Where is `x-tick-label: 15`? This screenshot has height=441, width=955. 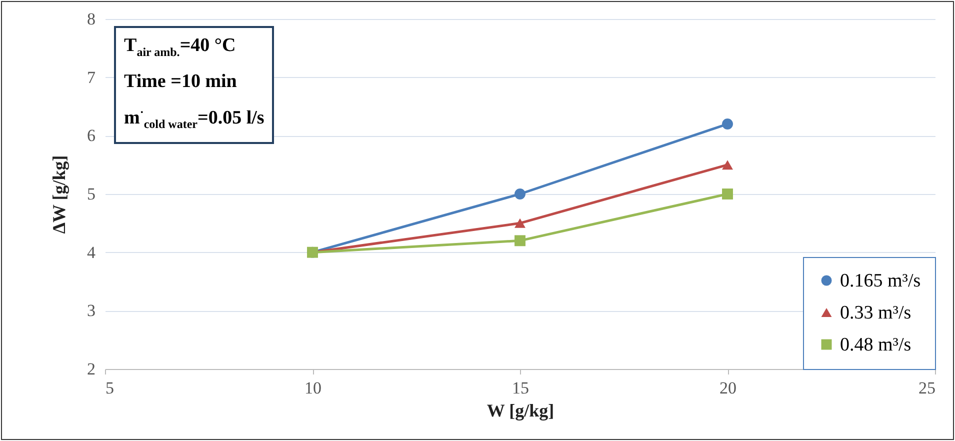 x-tick-label: 15 is located at coordinates (520, 388).